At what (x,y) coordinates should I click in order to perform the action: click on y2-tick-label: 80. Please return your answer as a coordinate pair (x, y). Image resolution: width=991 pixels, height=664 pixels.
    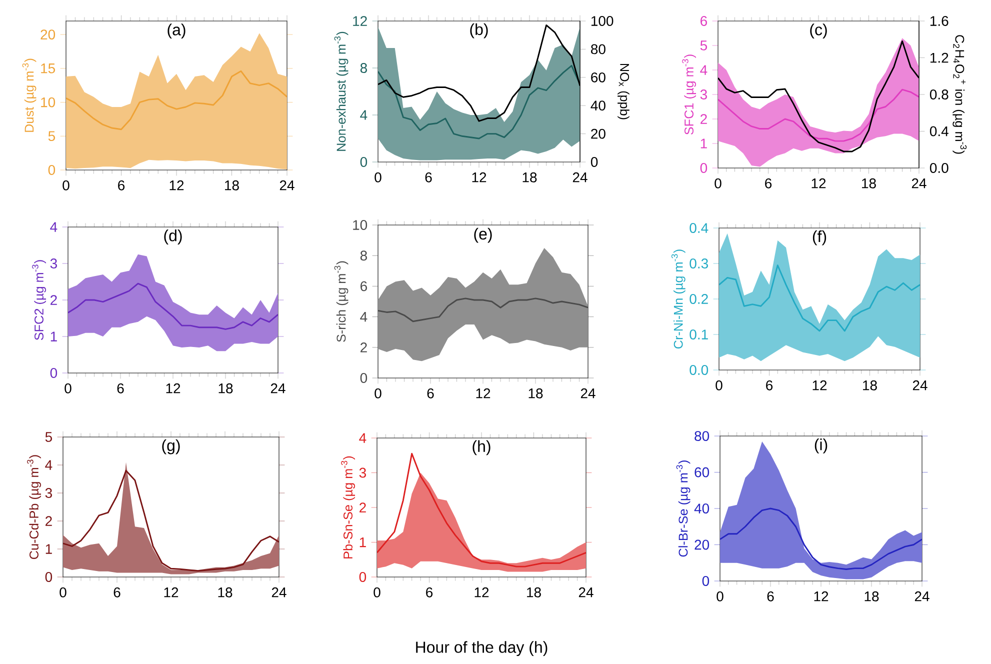
    Looking at the image, I should click on (598, 49).